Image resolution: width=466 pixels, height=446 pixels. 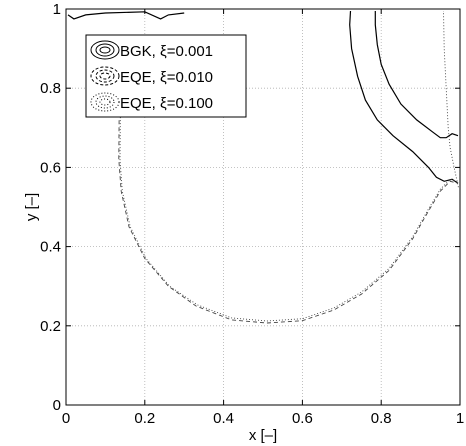 I want to click on legend-box, so click(x=166, y=76).